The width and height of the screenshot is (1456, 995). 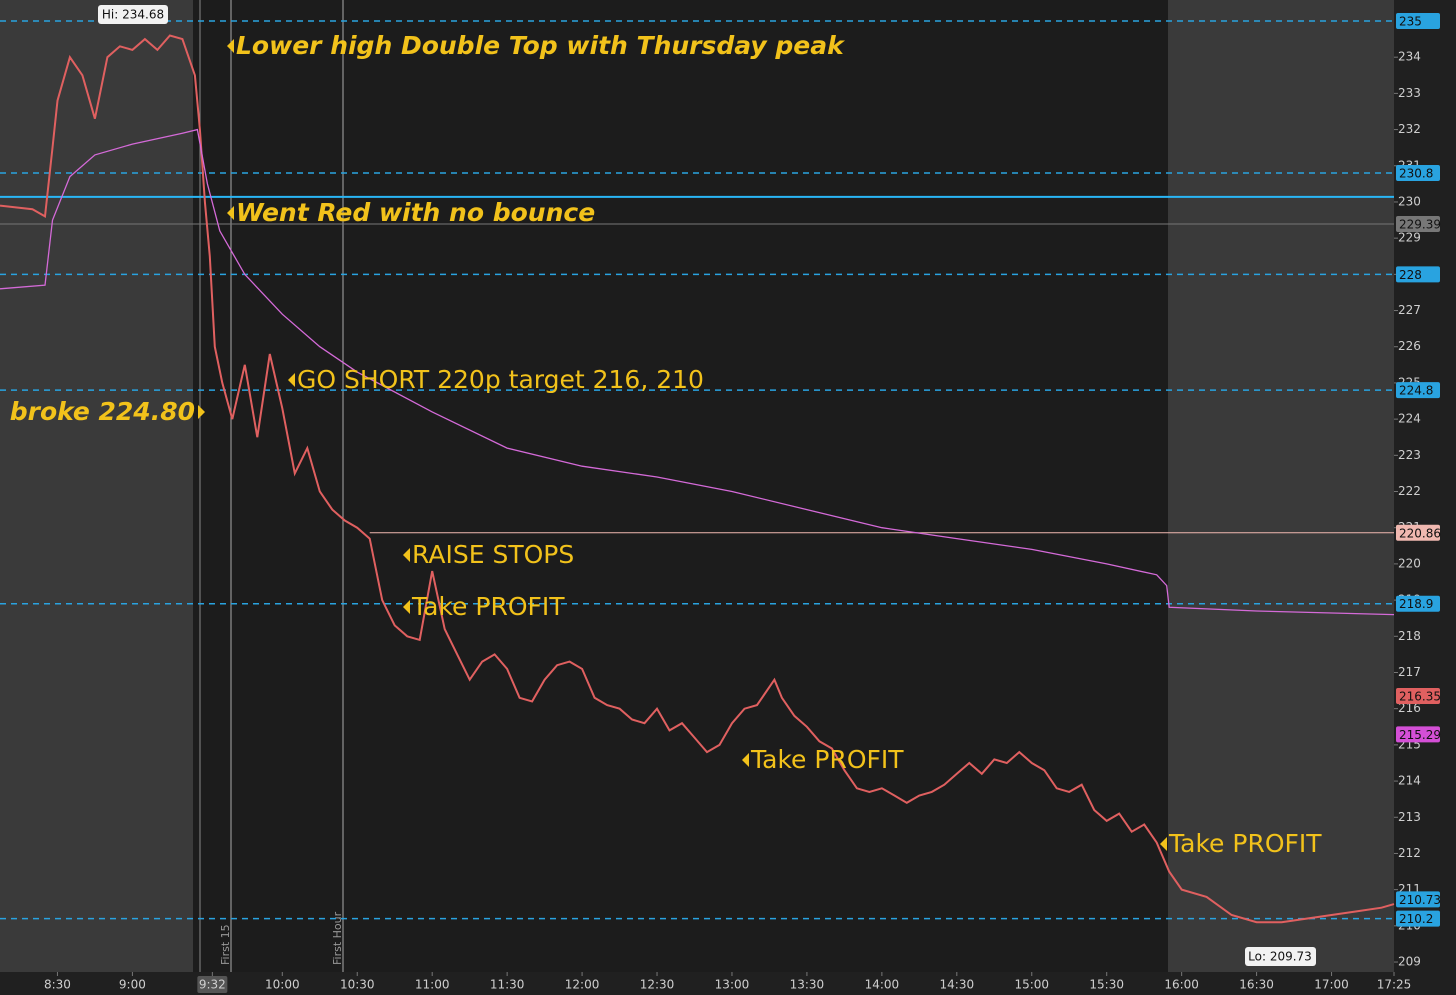 I want to click on high-label: Hi: 234.68, so click(x=133, y=15).